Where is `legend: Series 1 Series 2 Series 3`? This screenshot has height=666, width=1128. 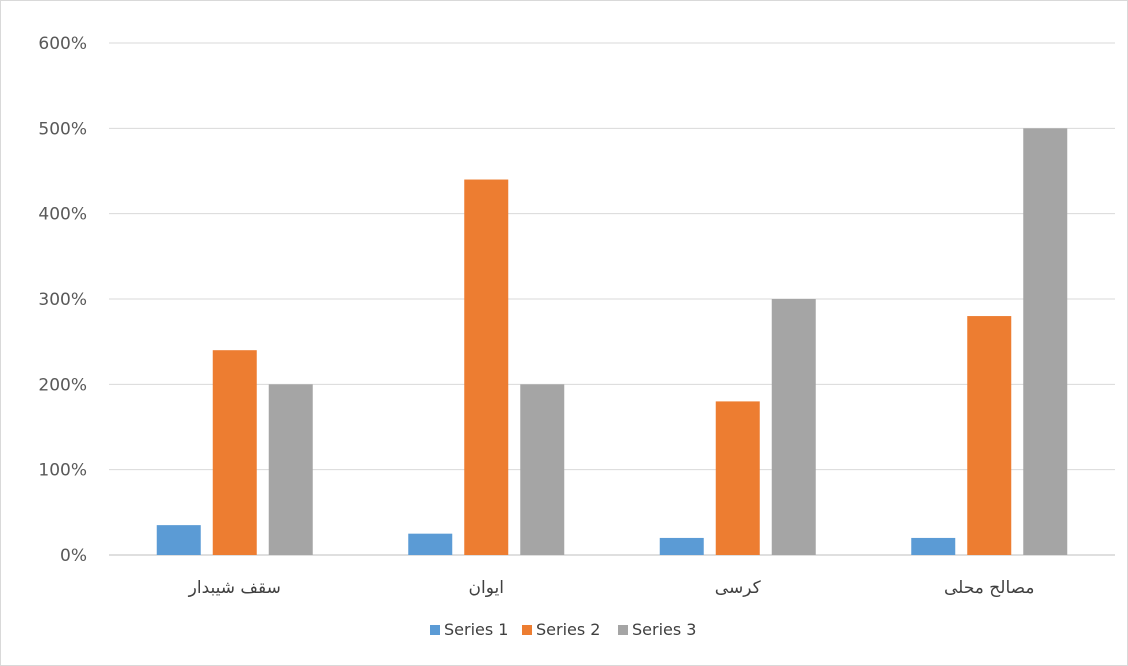
legend: Series 1 Series 2 Series 3 is located at coordinates (563, 629).